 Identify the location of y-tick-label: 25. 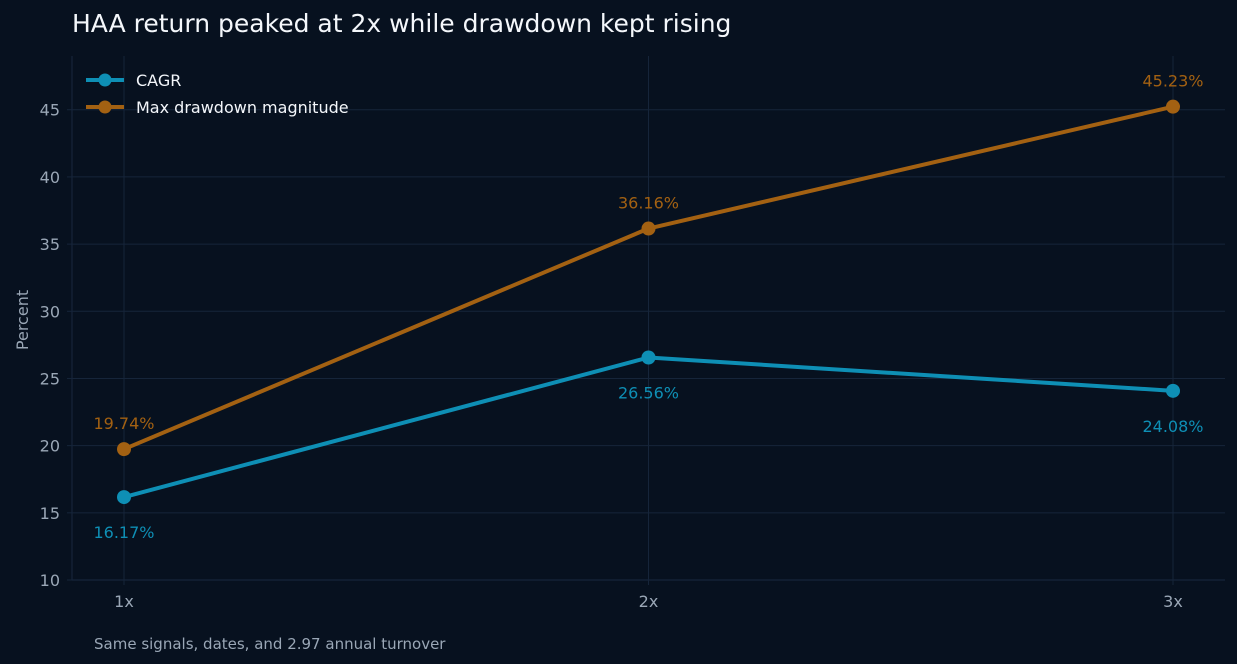
(50, 378).